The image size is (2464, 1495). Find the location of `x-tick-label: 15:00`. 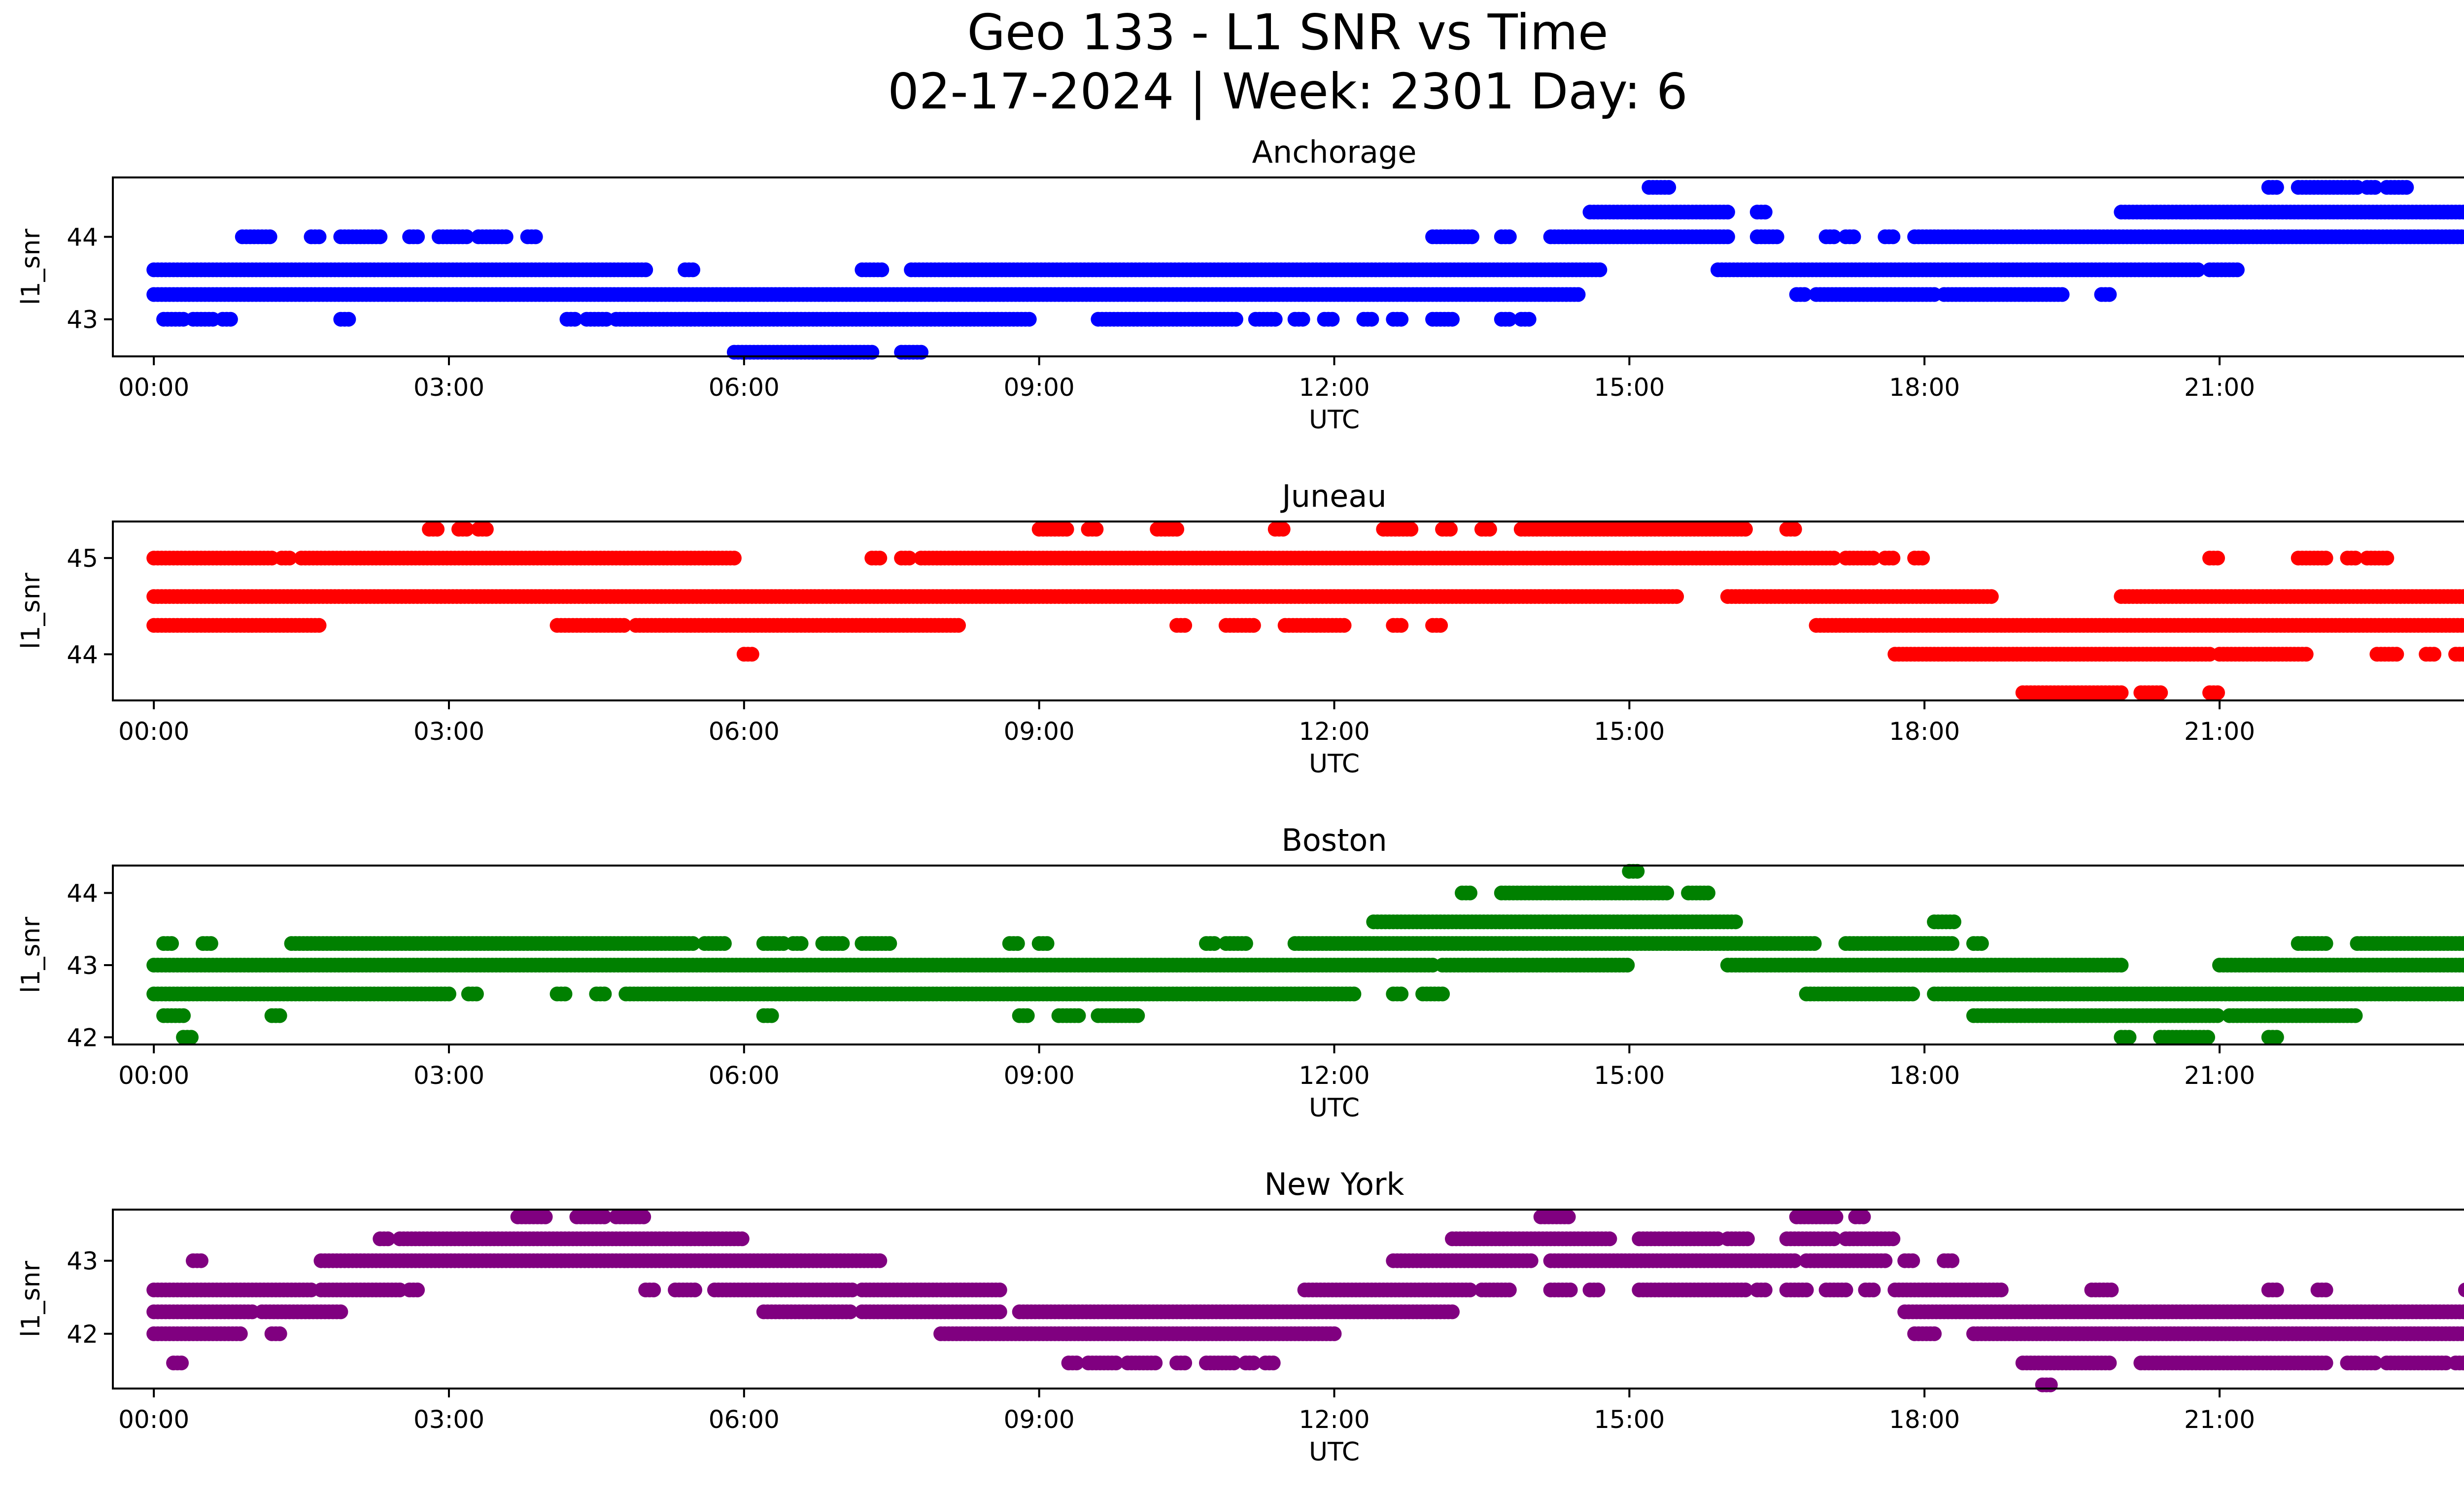

x-tick-label: 15:00 is located at coordinates (1629, 731).